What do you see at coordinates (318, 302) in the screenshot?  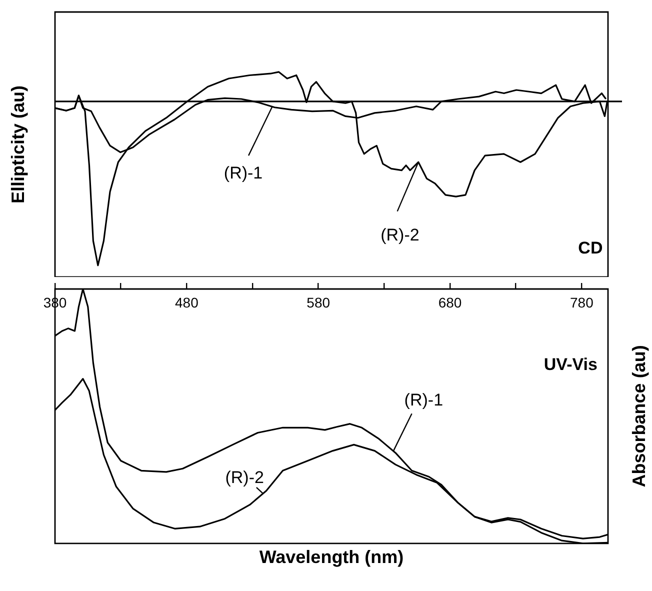 I see `x-tick-label: 580` at bounding box center [318, 302].